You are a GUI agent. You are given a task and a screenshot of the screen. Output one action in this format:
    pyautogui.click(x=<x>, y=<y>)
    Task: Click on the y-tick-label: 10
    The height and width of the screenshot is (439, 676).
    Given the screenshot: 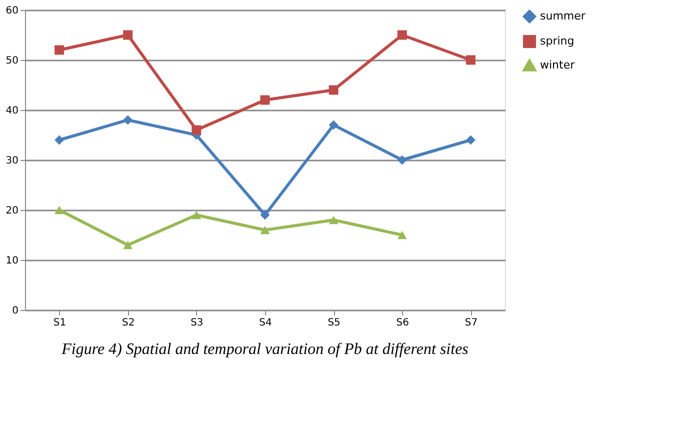 What is the action you would take?
    pyautogui.click(x=12, y=261)
    